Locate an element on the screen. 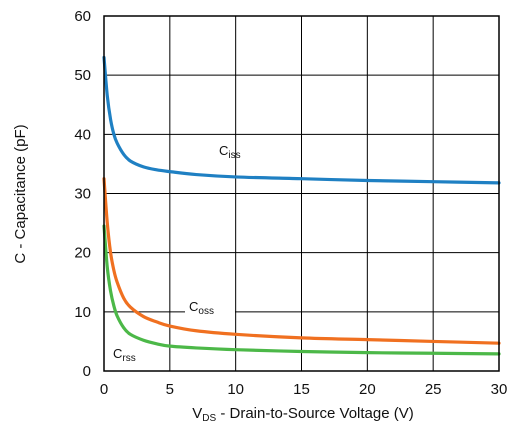  x-axis-title-rest: - Drain-to-Source Voltage (V) is located at coordinates (315, 413).